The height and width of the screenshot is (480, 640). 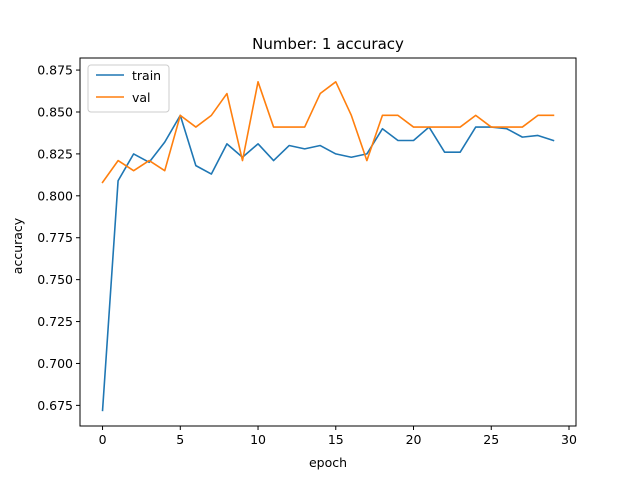 I want to click on x-tick-label: 15, so click(x=336, y=439).